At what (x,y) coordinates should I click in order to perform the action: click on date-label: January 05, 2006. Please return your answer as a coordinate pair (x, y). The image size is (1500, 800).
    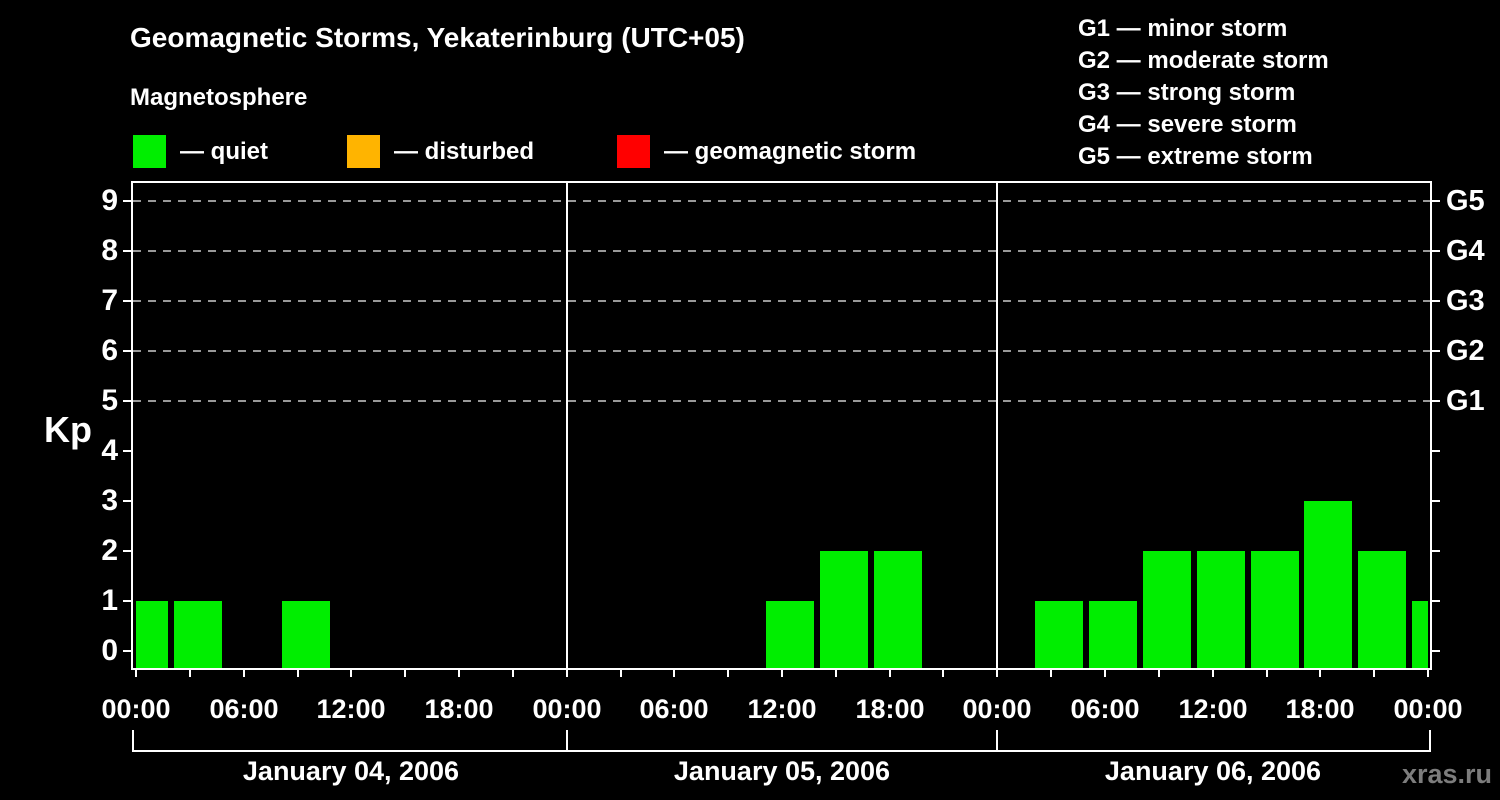
    Looking at the image, I should click on (782, 771).